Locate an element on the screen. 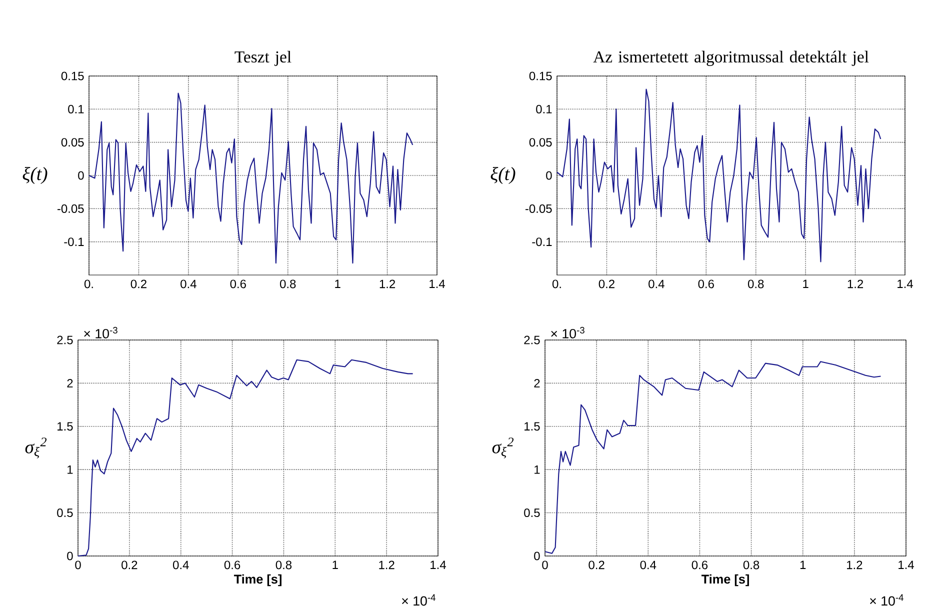 This screenshot has width=928, height=609. chart-title: Az ismertetett algoritmussal detektált jel is located at coordinates (731, 58).